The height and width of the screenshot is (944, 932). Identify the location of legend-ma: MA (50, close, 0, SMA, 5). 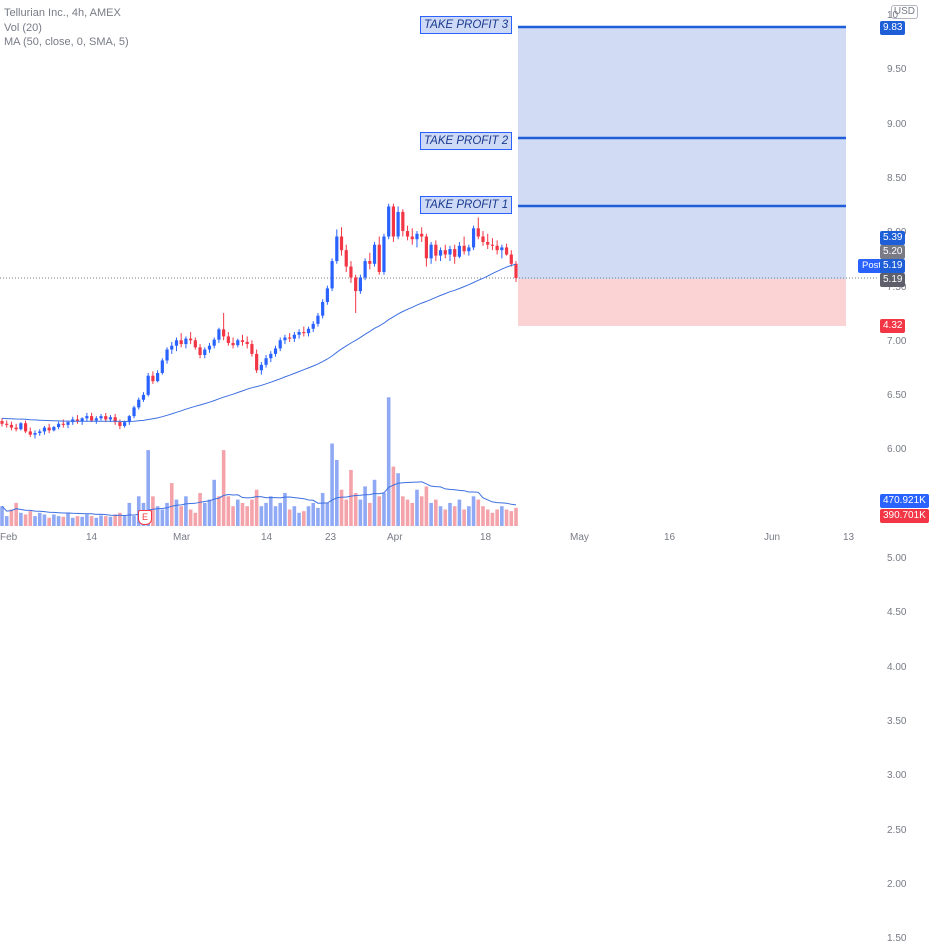
(66, 42).